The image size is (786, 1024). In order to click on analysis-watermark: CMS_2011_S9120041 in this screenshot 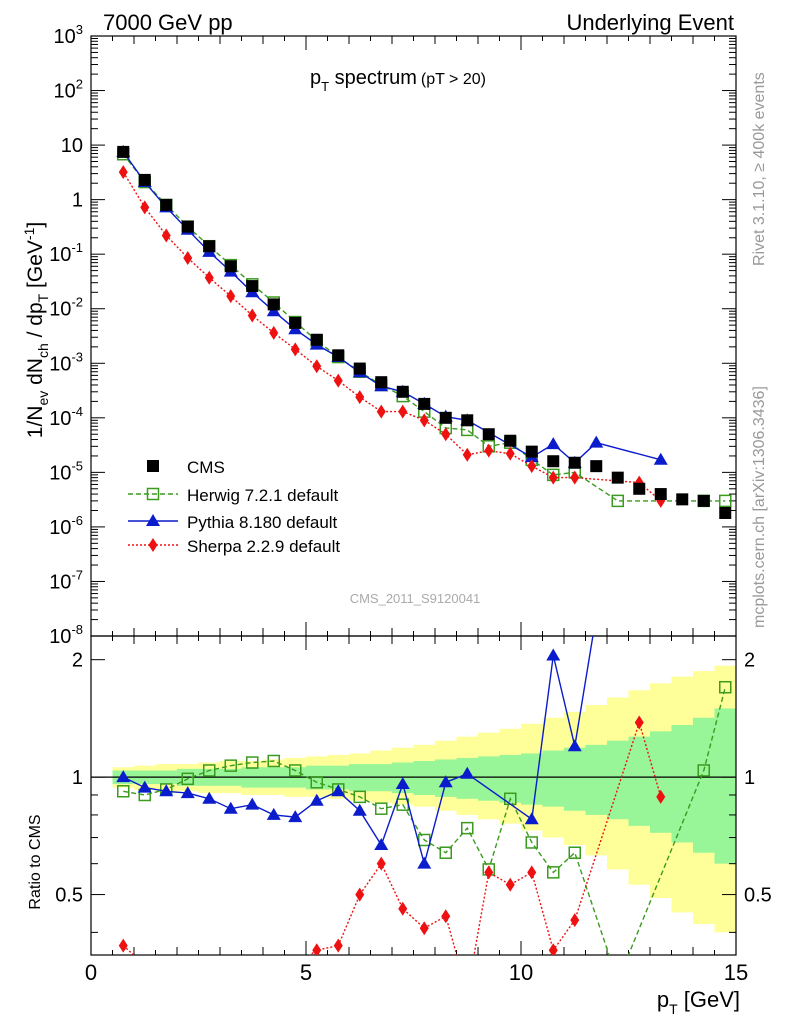, I will do `click(415, 598)`.